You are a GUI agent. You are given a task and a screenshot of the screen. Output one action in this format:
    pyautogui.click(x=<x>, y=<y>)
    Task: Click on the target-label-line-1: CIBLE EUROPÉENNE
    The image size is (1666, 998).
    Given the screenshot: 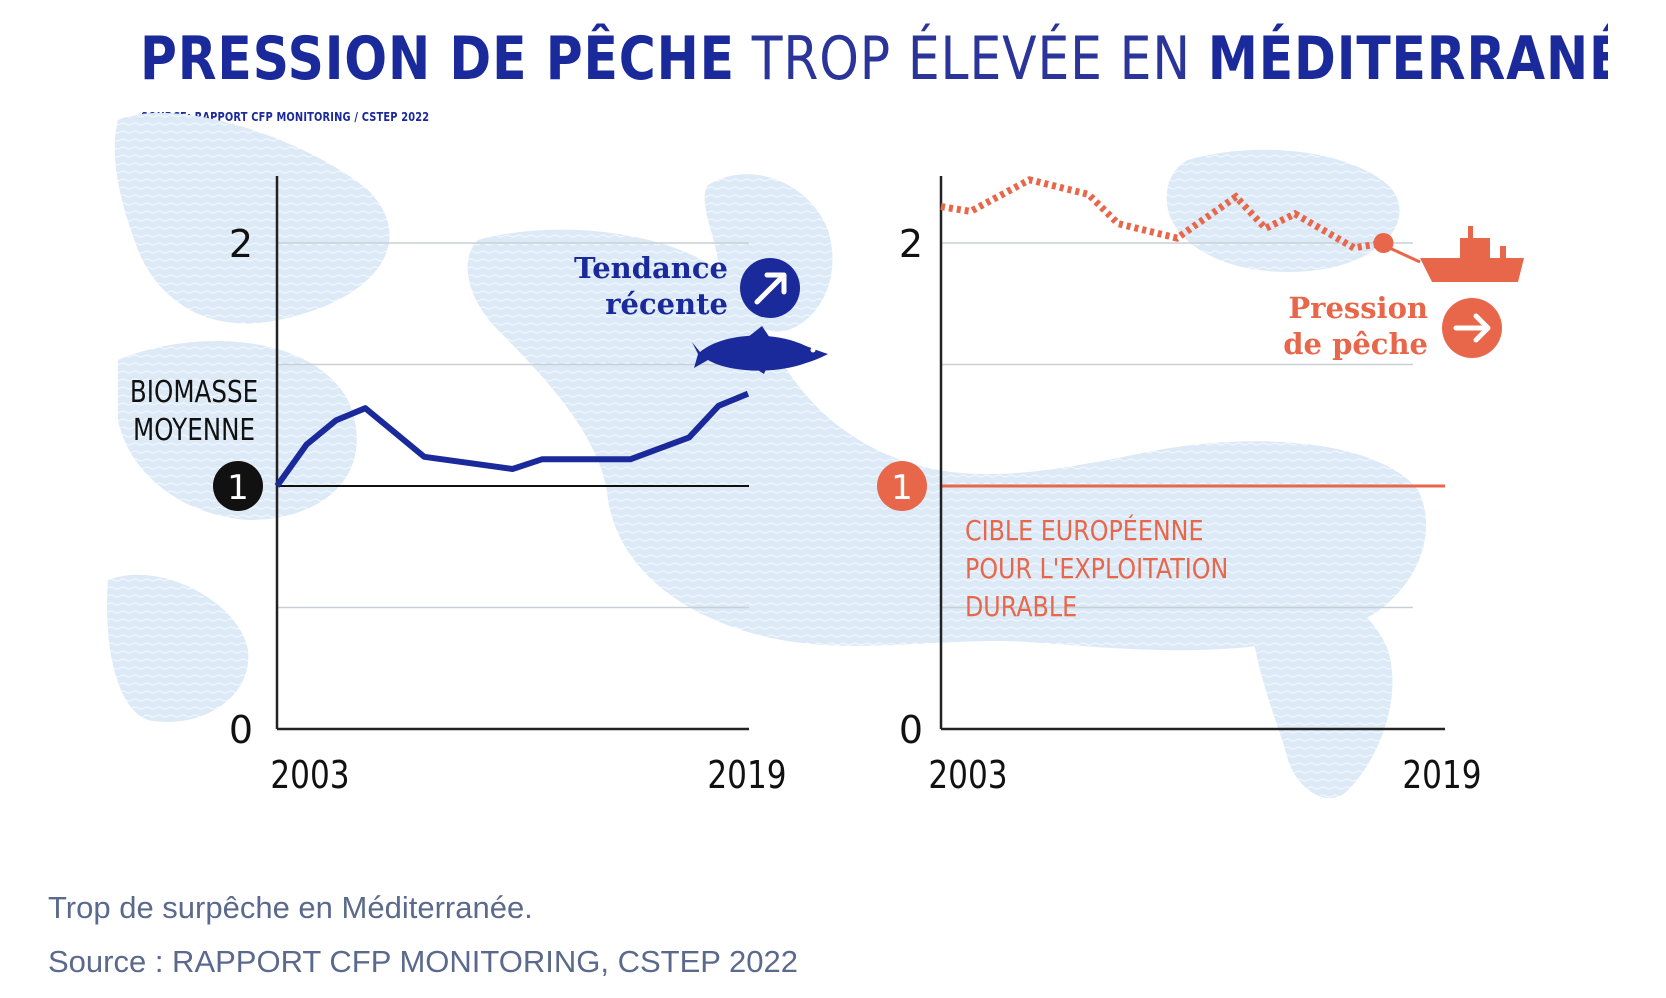 What is the action you would take?
    pyautogui.click(x=1084, y=530)
    